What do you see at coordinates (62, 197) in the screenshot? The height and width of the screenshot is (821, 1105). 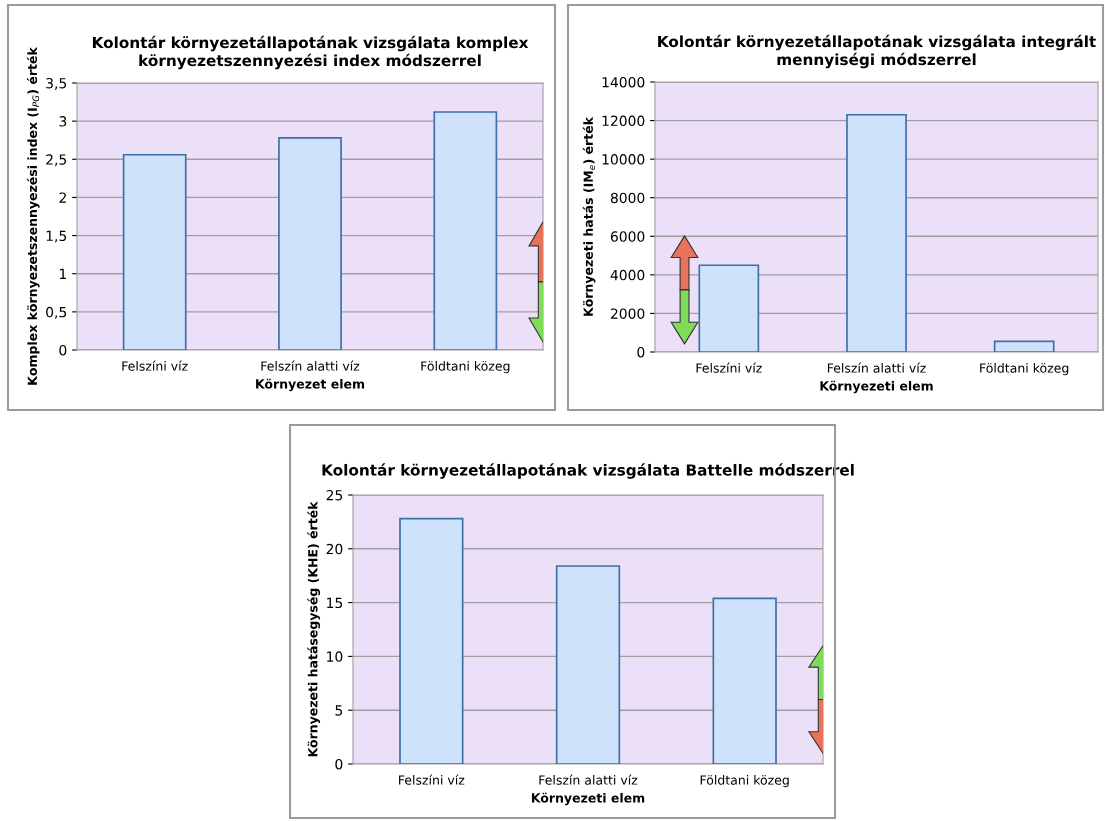 I see `y-tick-label: 2` at bounding box center [62, 197].